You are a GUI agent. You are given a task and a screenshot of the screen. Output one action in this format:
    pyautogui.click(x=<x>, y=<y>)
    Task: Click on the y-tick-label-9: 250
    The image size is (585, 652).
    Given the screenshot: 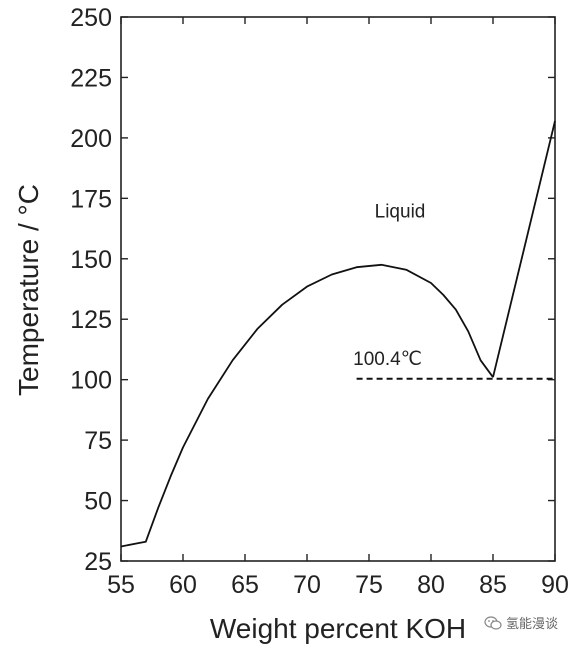 What is the action you would take?
    pyautogui.click(x=91, y=18)
    